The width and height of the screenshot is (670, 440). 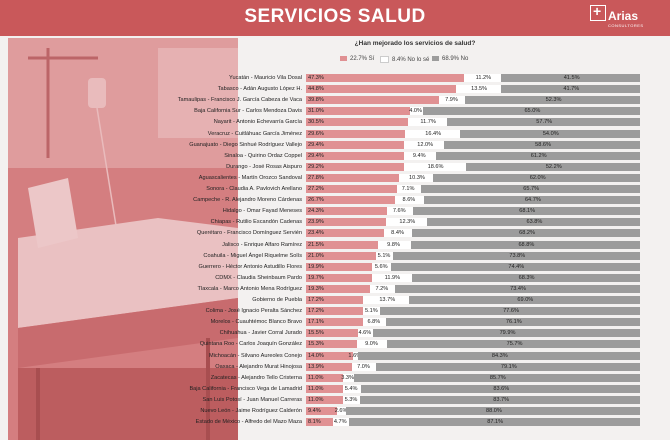 What do you see at coordinates (543, 144) in the screenshot?
I see `value-label-no: 58.6%` at bounding box center [543, 144].